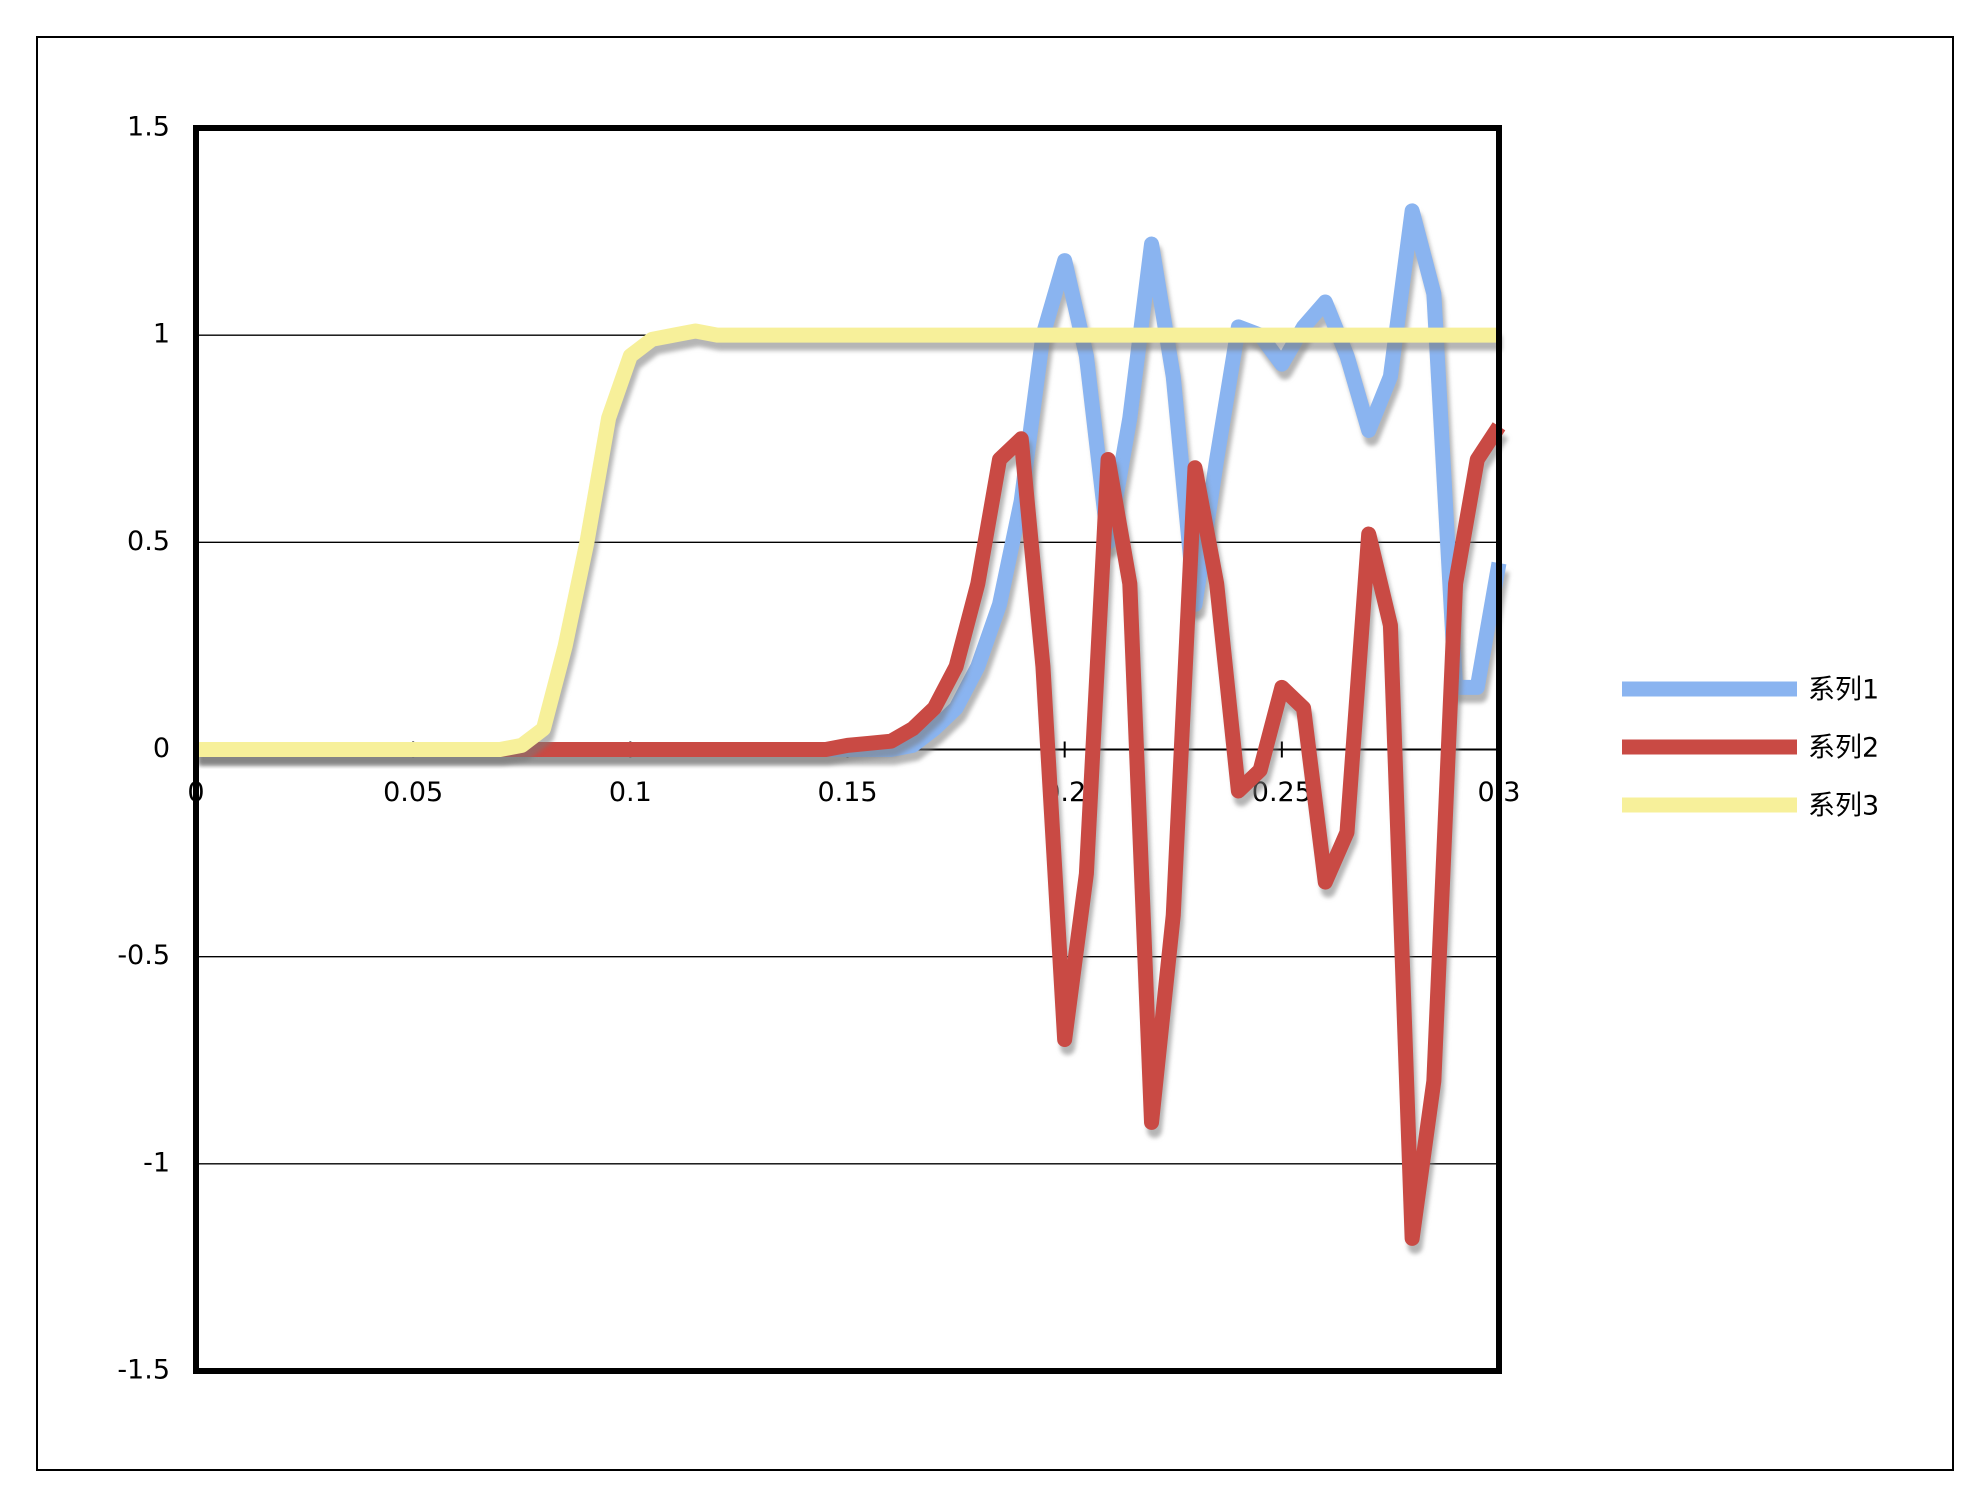  What do you see at coordinates (1282, 792) in the screenshot?
I see `x-tick-label: 0.25` at bounding box center [1282, 792].